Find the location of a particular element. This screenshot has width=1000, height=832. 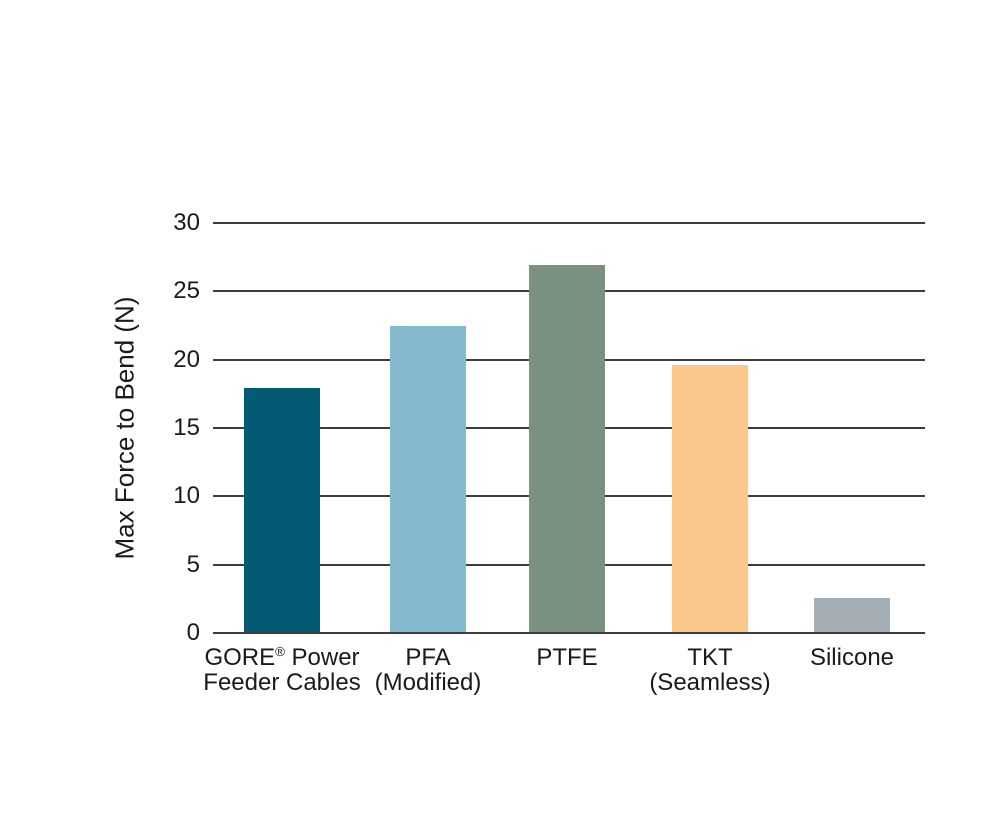

bar-ptfe is located at coordinates (567, 449).